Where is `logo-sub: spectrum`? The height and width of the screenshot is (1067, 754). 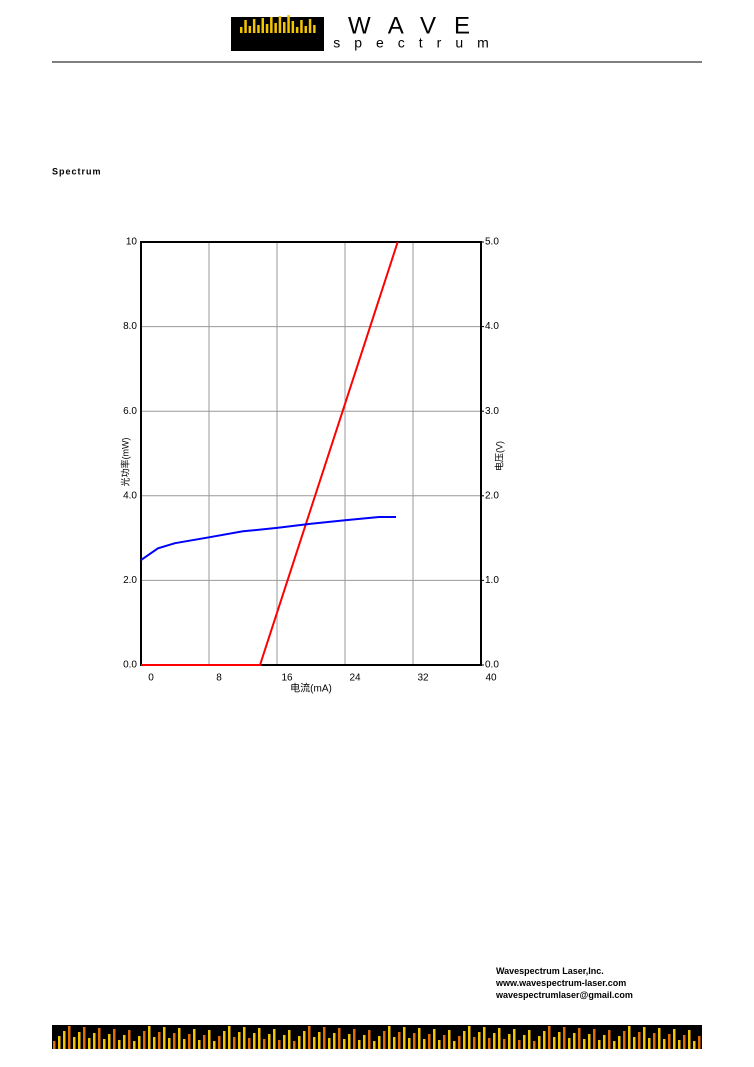 logo-sub: spectrum is located at coordinates (418, 43).